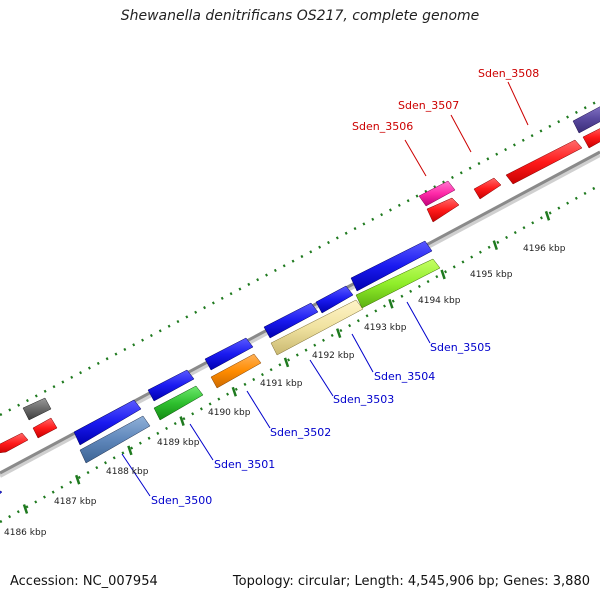 The image size is (600, 600). Describe the element at coordinates (25, 533) in the screenshot. I see `tick-label: 4186 kbp` at that location.